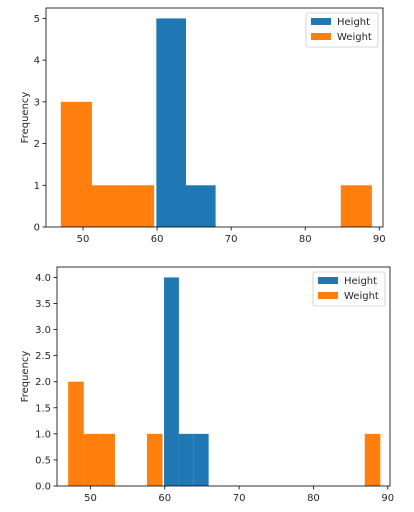 The height and width of the screenshot is (512, 414). Describe the element at coordinates (43, 408) in the screenshot. I see `y-tick-label: 1.5` at that location.